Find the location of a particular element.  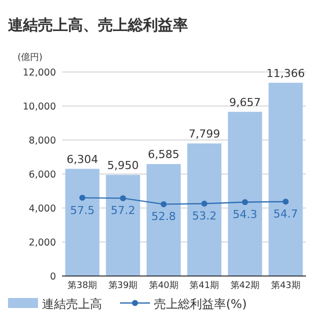

legend-label: 売上総利益率(%) is located at coordinates (200, 304).